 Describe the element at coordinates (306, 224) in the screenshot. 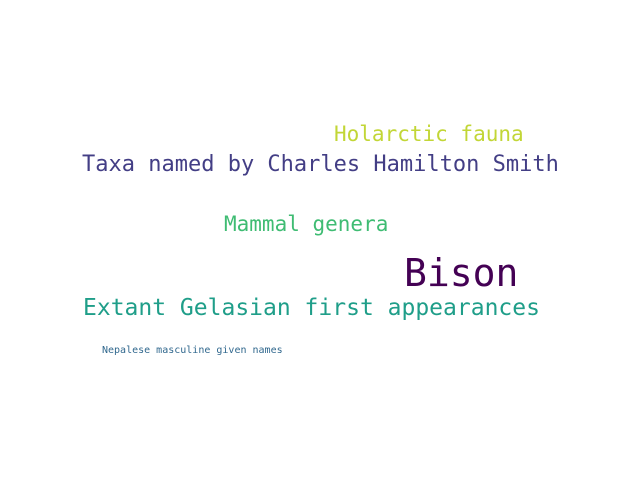

I see `word-mammal-genera: Mammal genera` at that location.